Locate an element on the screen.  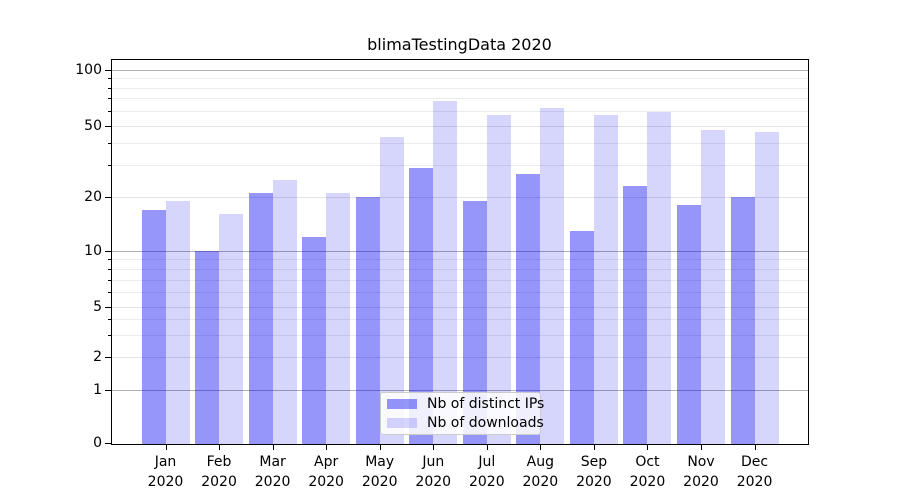
bar-distinct-ips-nov is located at coordinates (689, 324).